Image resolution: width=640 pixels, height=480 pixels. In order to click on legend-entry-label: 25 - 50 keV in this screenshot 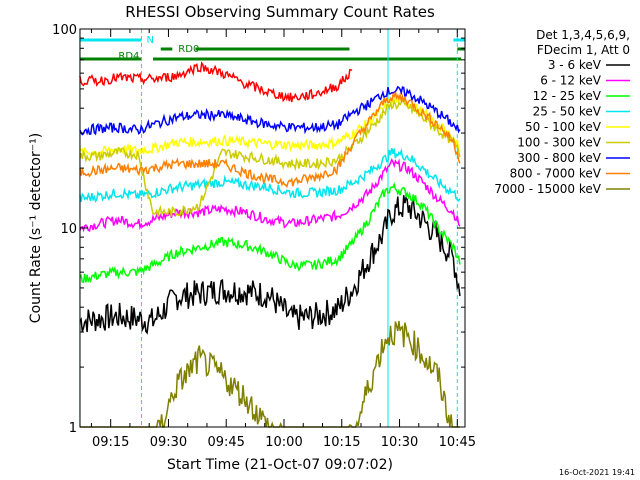, I will do `click(567, 112)`.